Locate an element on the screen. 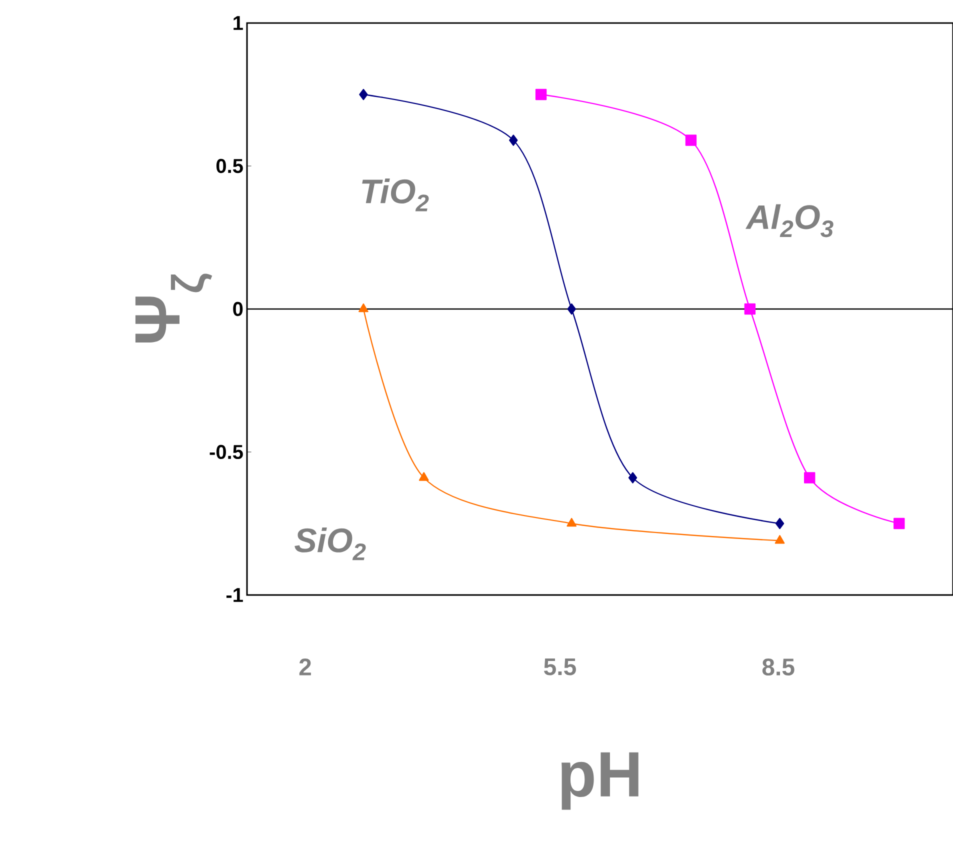 Image resolution: width=953 pixels, height=845 pixels. text: SiO$_{2}$ is located at coordinates (330, 543).